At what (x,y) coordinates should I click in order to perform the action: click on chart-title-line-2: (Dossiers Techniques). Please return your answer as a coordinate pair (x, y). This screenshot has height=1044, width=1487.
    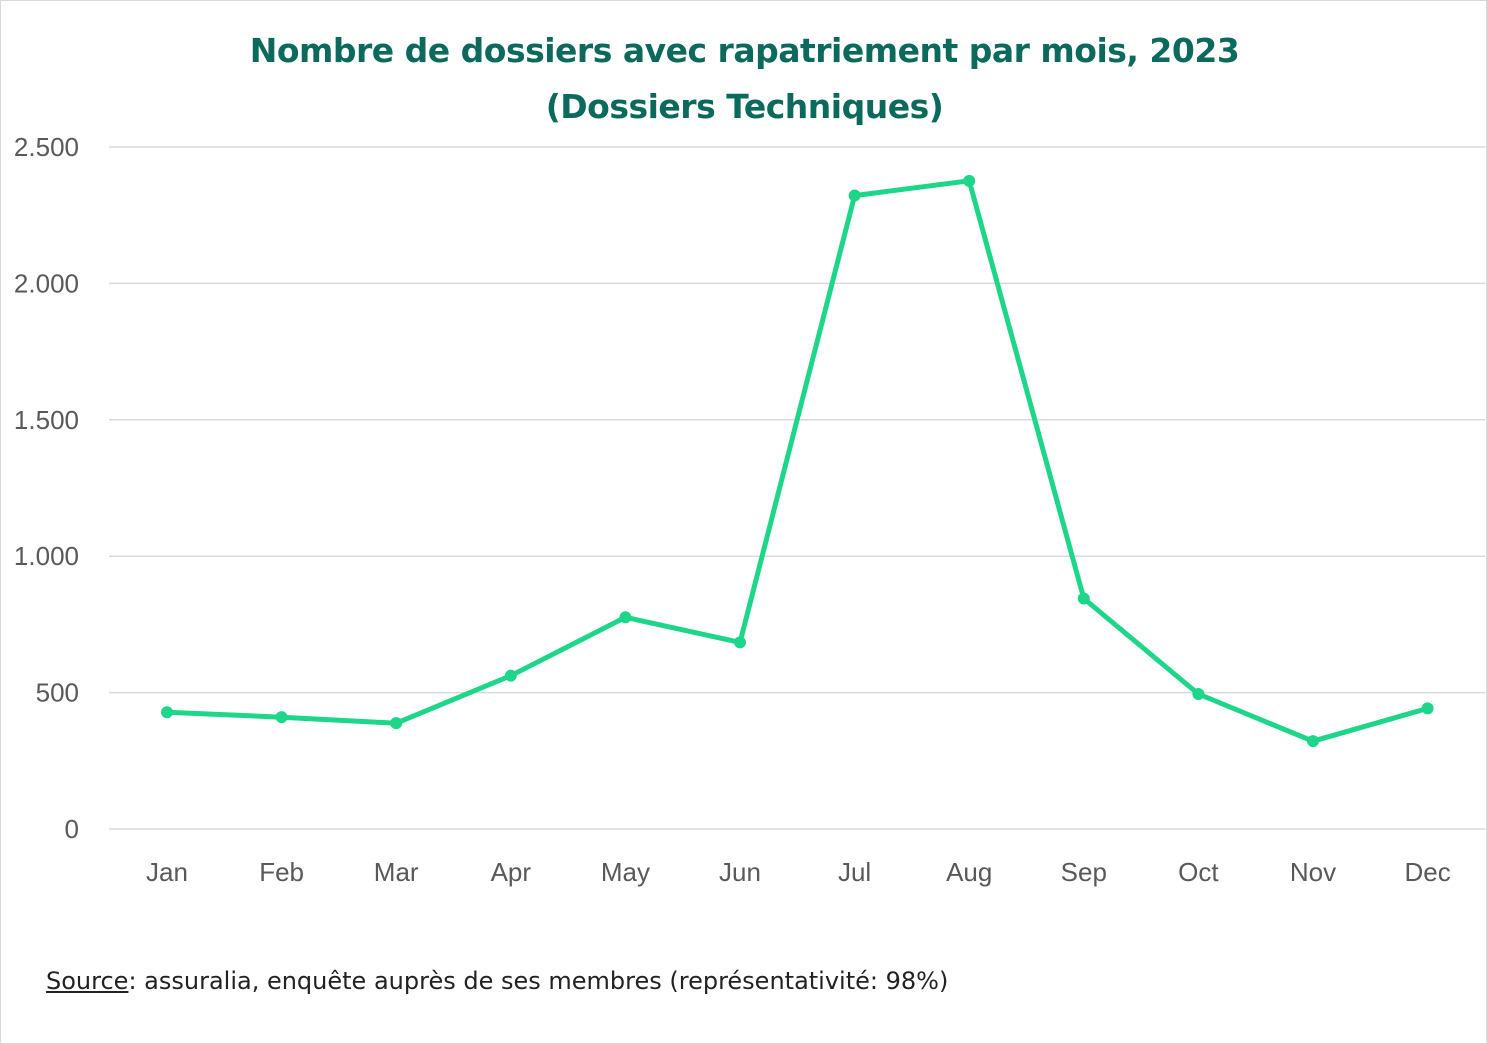
    Looking at the image, I should click on (744, 106).